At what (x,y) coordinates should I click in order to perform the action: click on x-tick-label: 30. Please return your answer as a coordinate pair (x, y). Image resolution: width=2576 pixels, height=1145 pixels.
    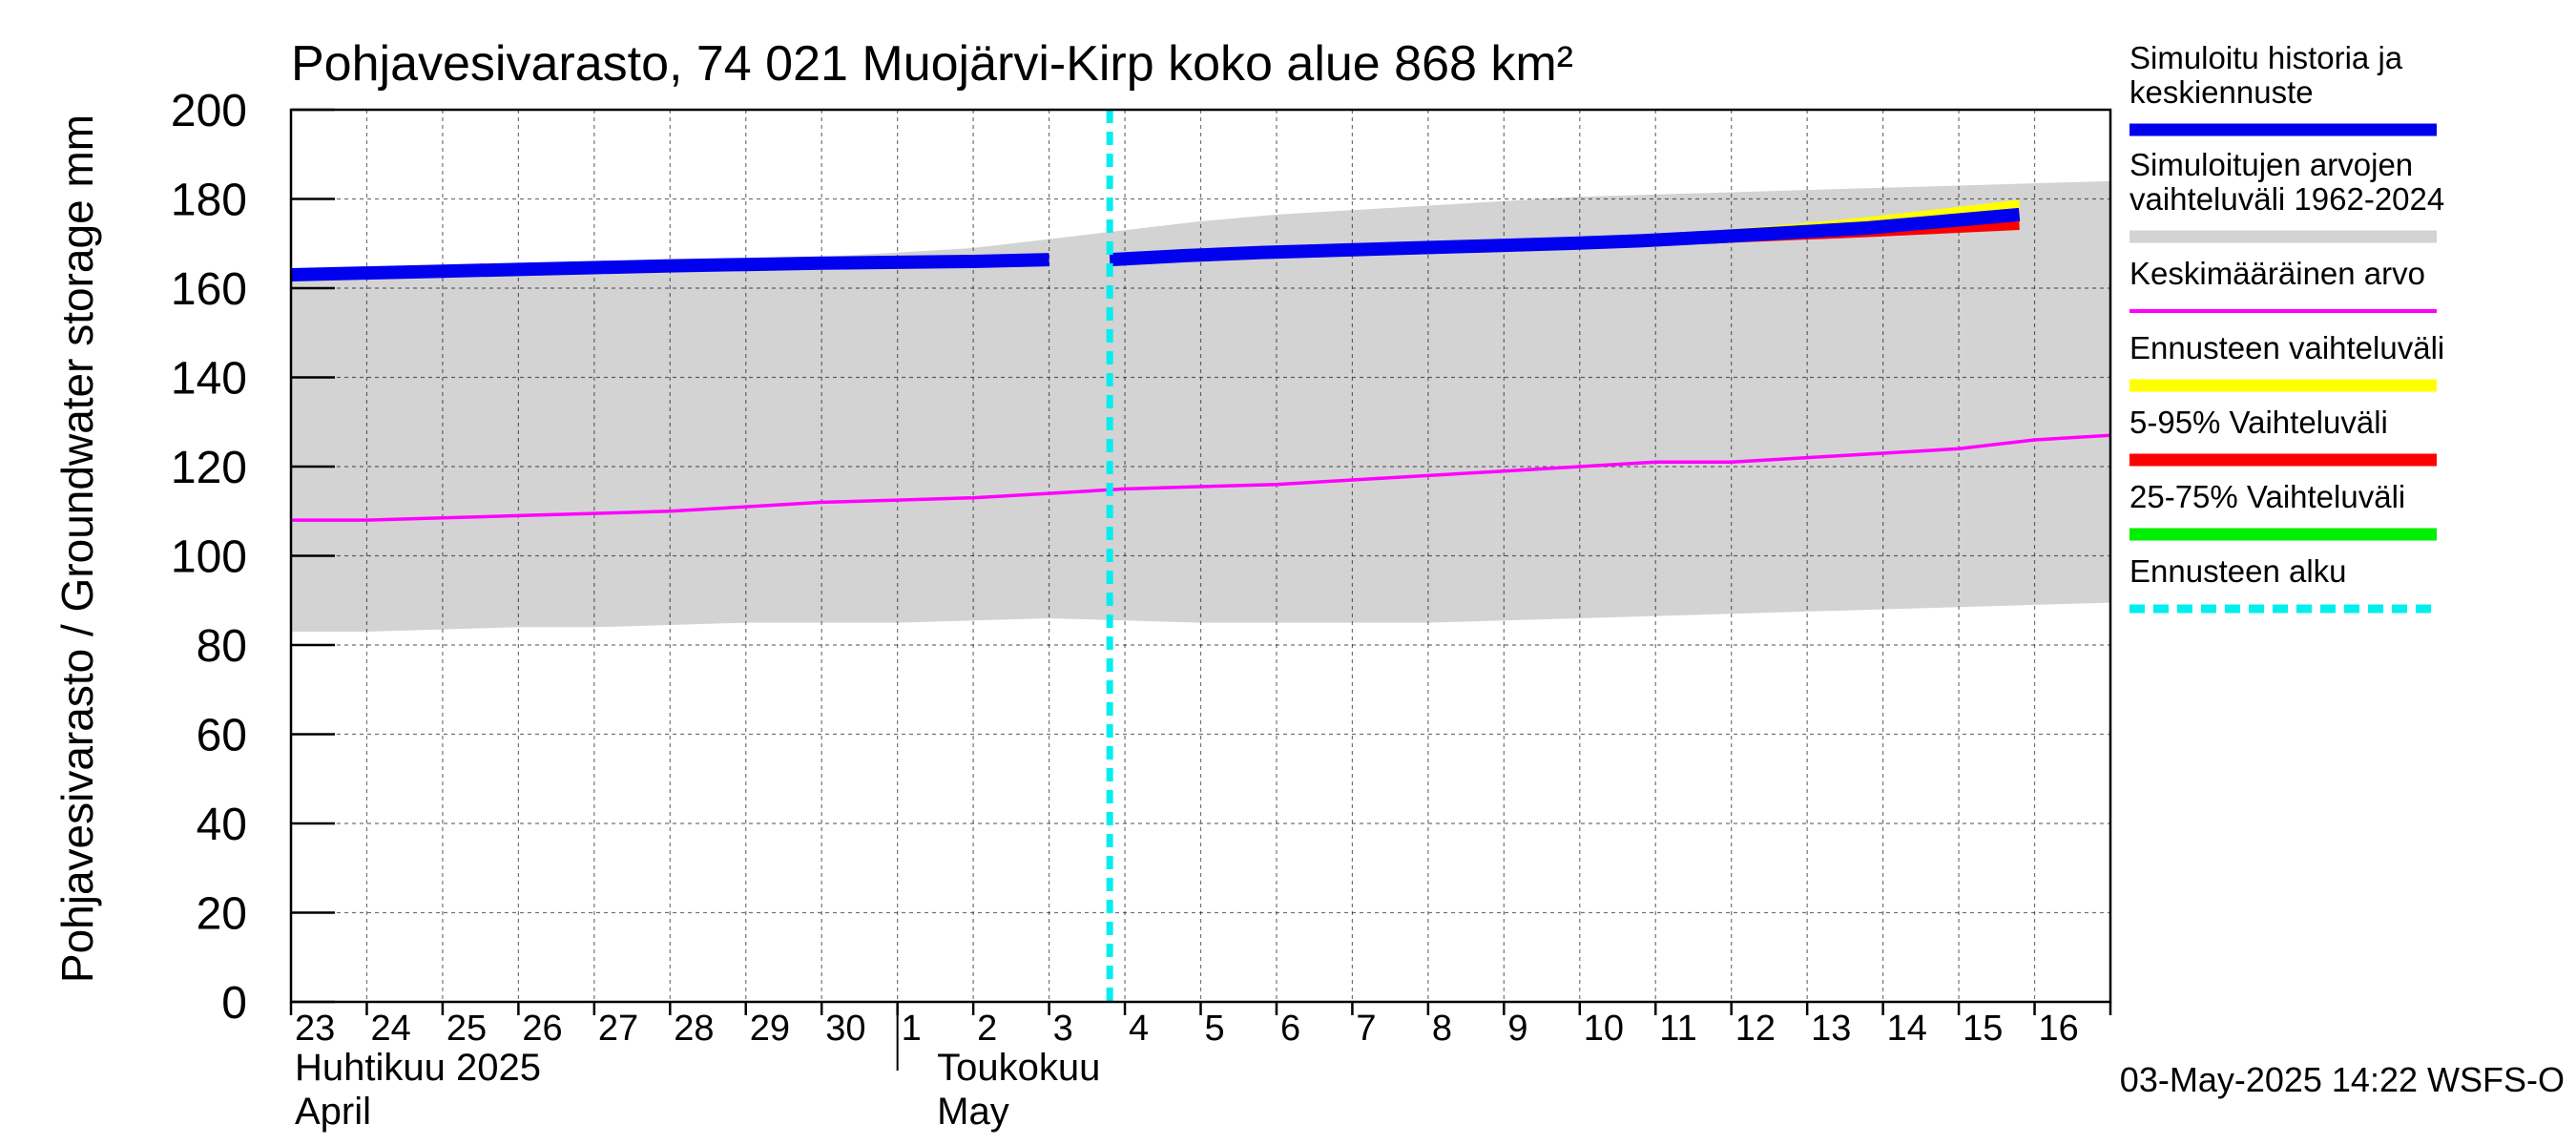
    Looking at the image, I should click on (845, 1029).